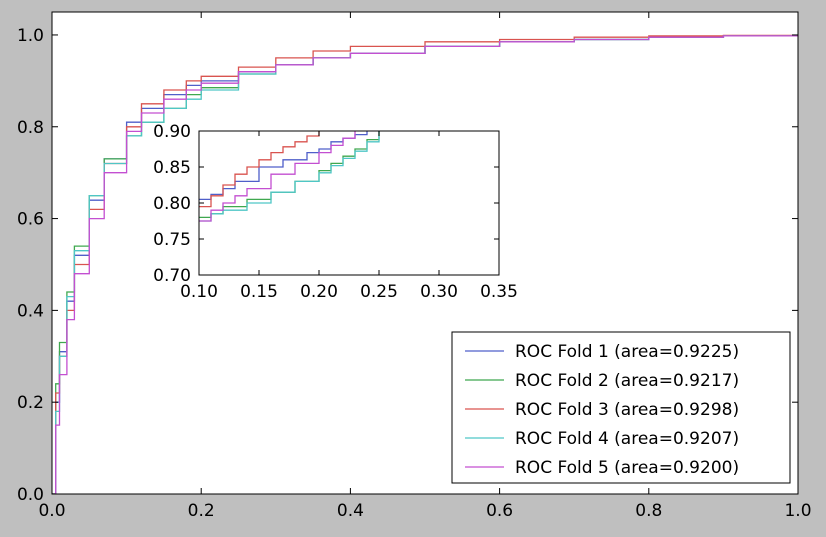  Describe the element at coordinates (30, 220) in the screenshot. I see `y-tick-label: 0.6` at that location.